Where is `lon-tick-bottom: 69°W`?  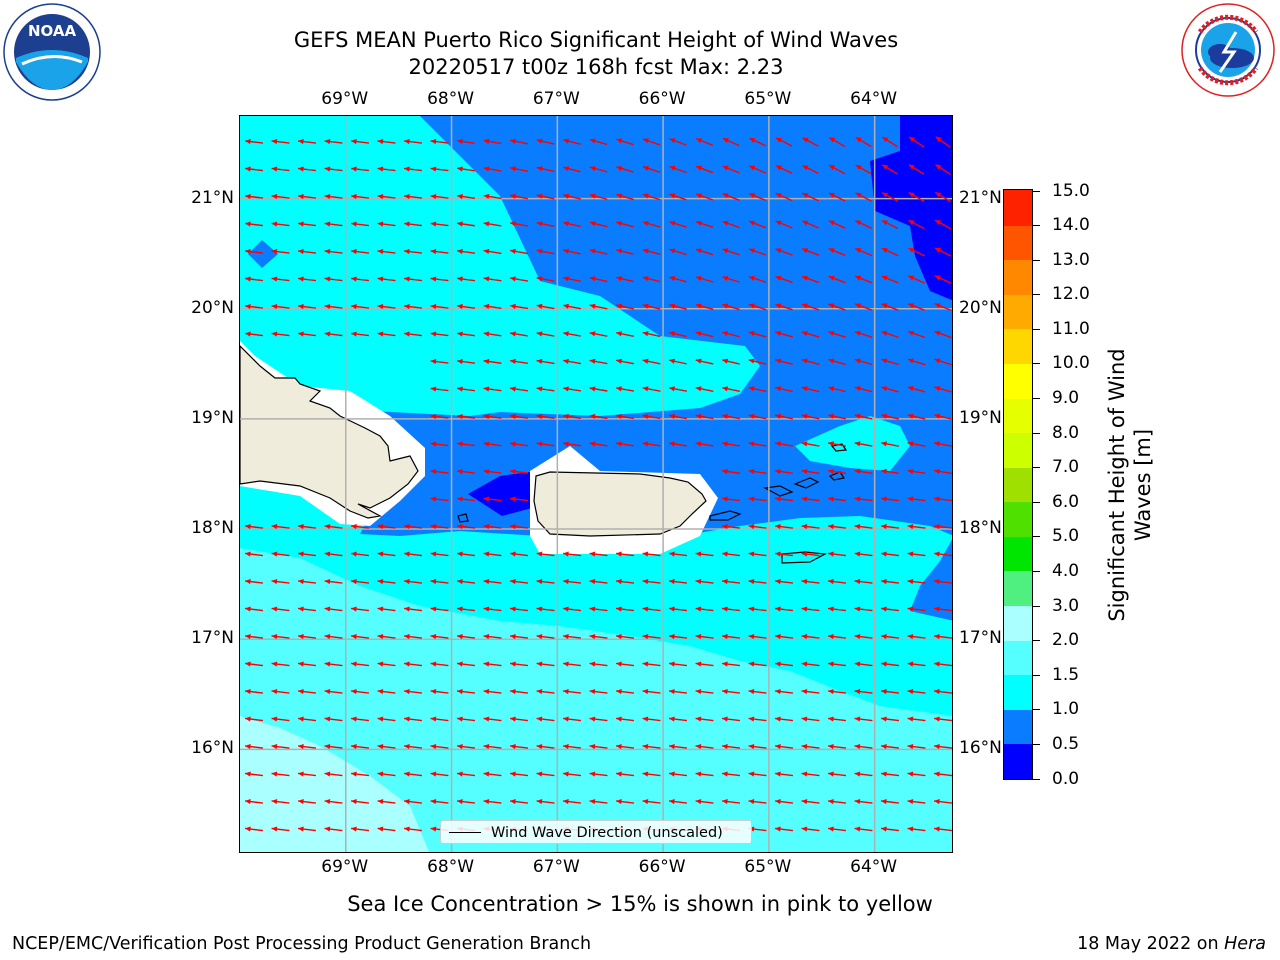 lon-tick-bottom: 69°W is located at coordinates (345, 867).